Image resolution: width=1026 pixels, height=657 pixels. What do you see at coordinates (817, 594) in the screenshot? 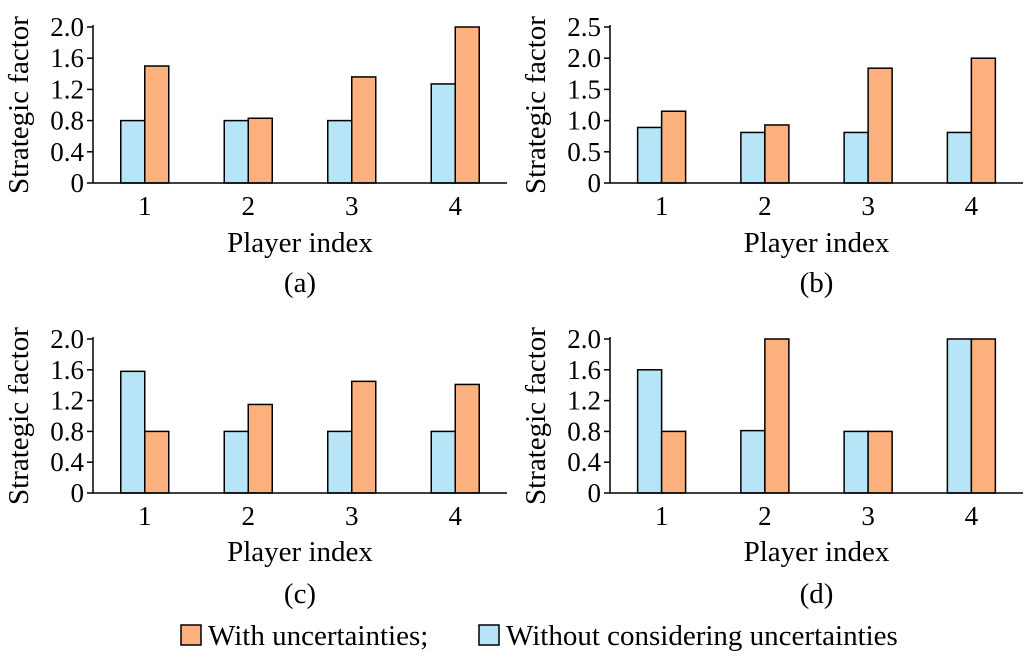
I see `panel-label: (d)` at bounding box center [817, 594].